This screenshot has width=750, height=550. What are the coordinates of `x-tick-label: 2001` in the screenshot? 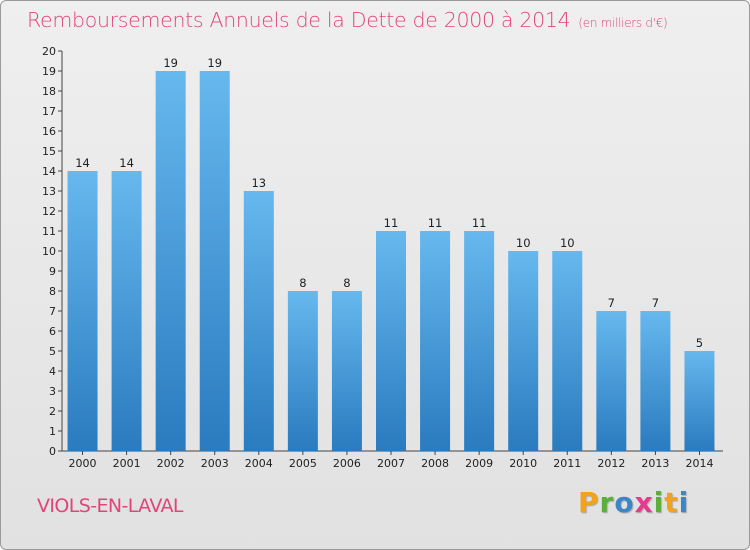 It's located at (127, 463).